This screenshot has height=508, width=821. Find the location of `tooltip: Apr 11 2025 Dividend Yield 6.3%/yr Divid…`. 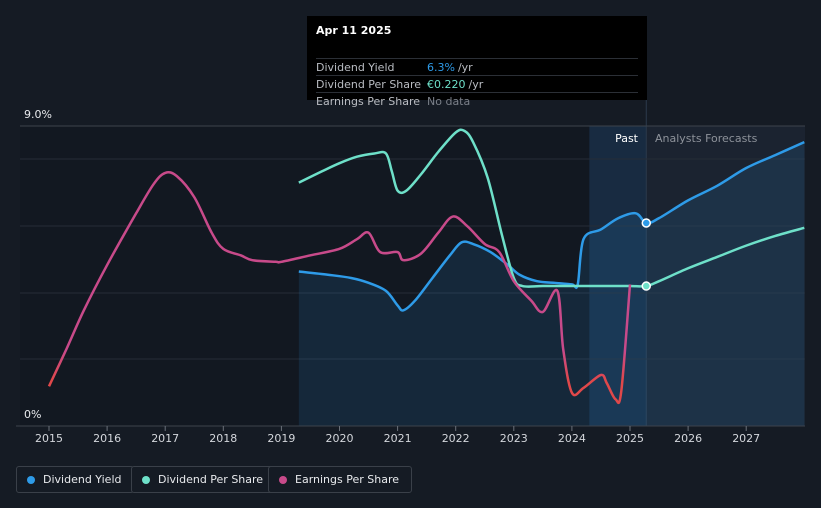

tooltip: Apr 11 2025 Dividend Yield 6.3%/yr Divid… is located at coordinates (477, 62).